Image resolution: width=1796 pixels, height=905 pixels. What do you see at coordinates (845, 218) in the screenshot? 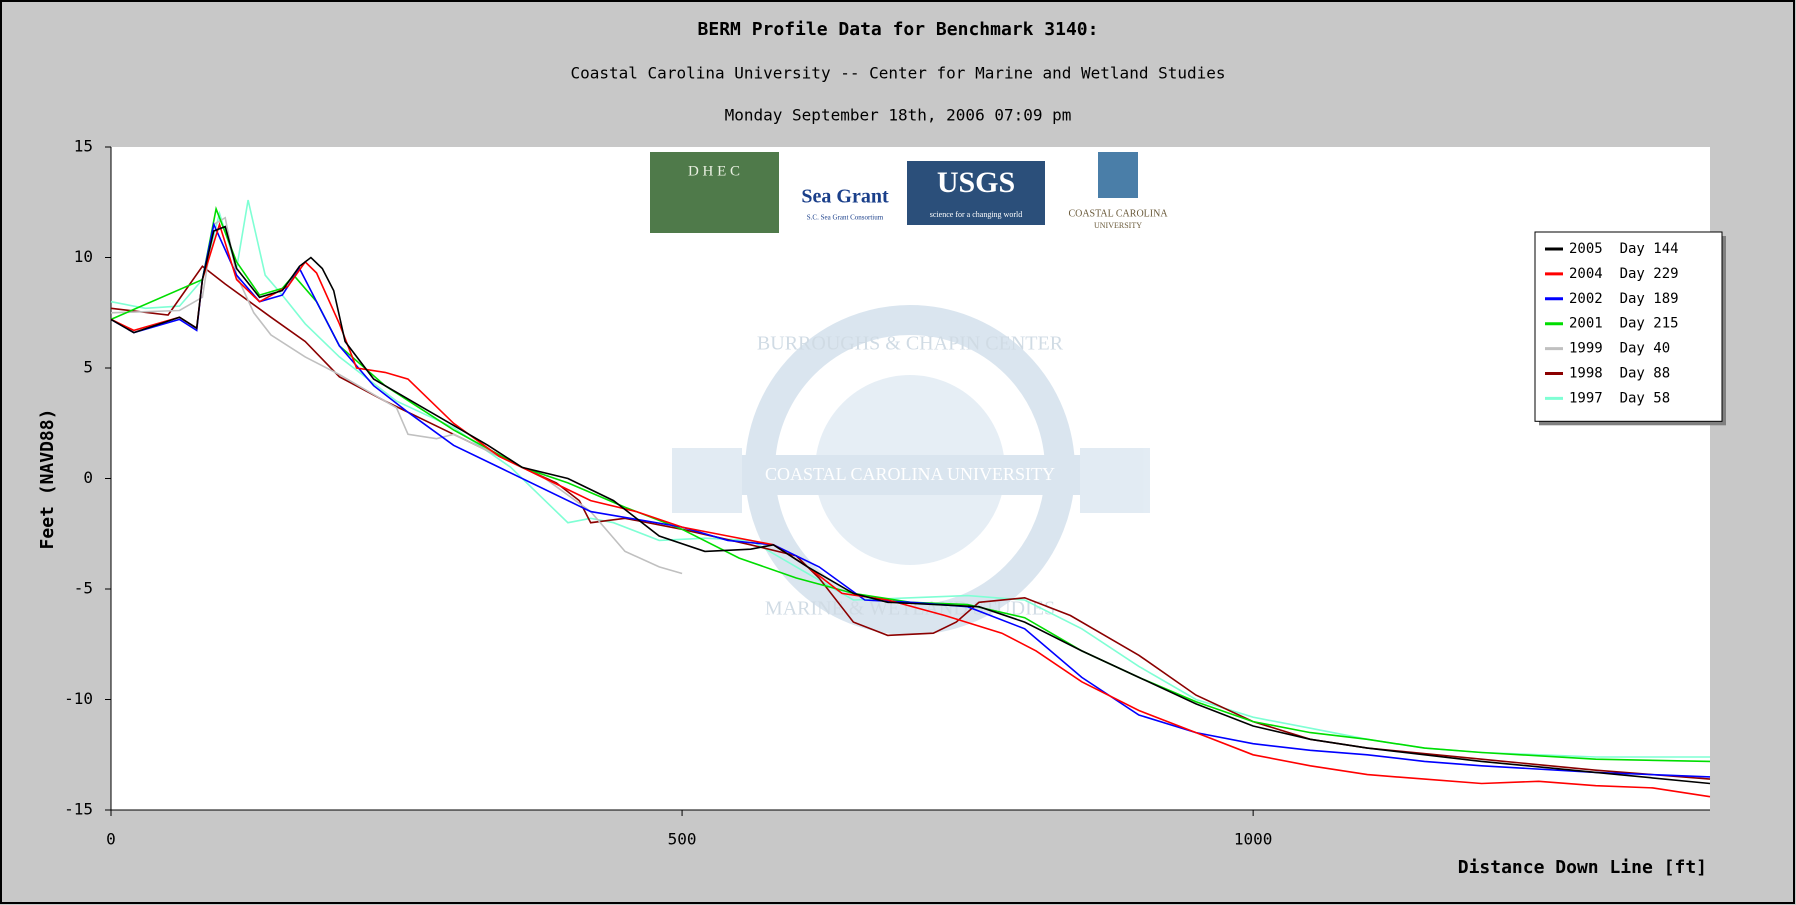
I see `logo-text: S.C. Sea Grant Consortium` at bounding box center [845, 218].